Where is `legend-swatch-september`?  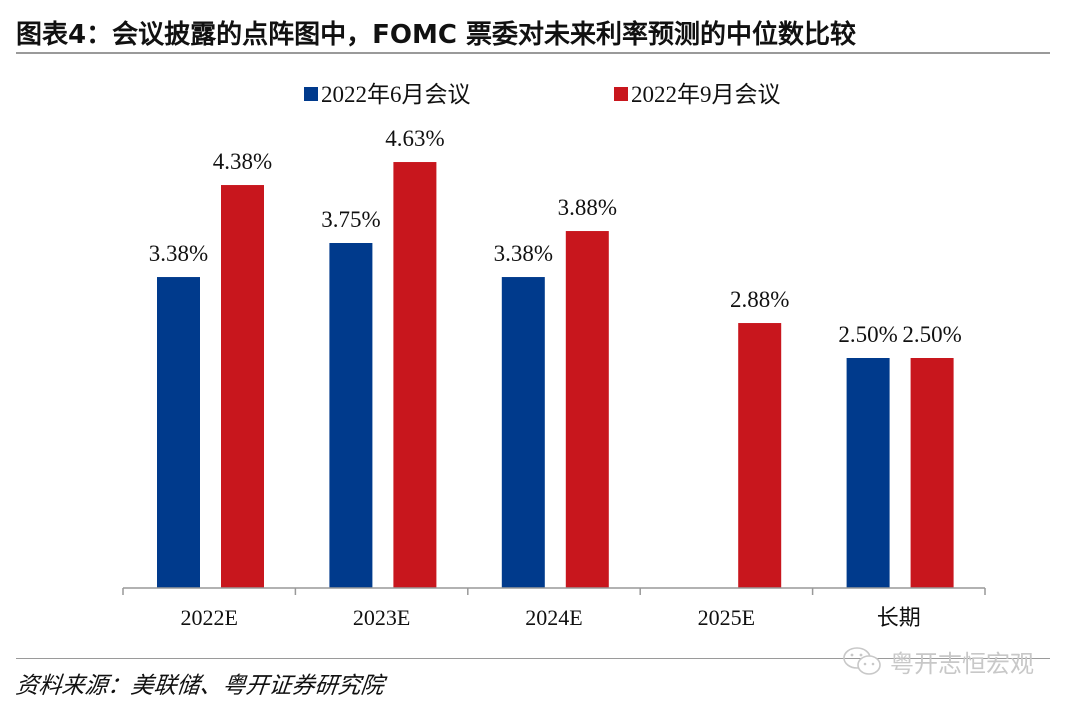 legend-swatch-september is located at coordinates (621, 94).